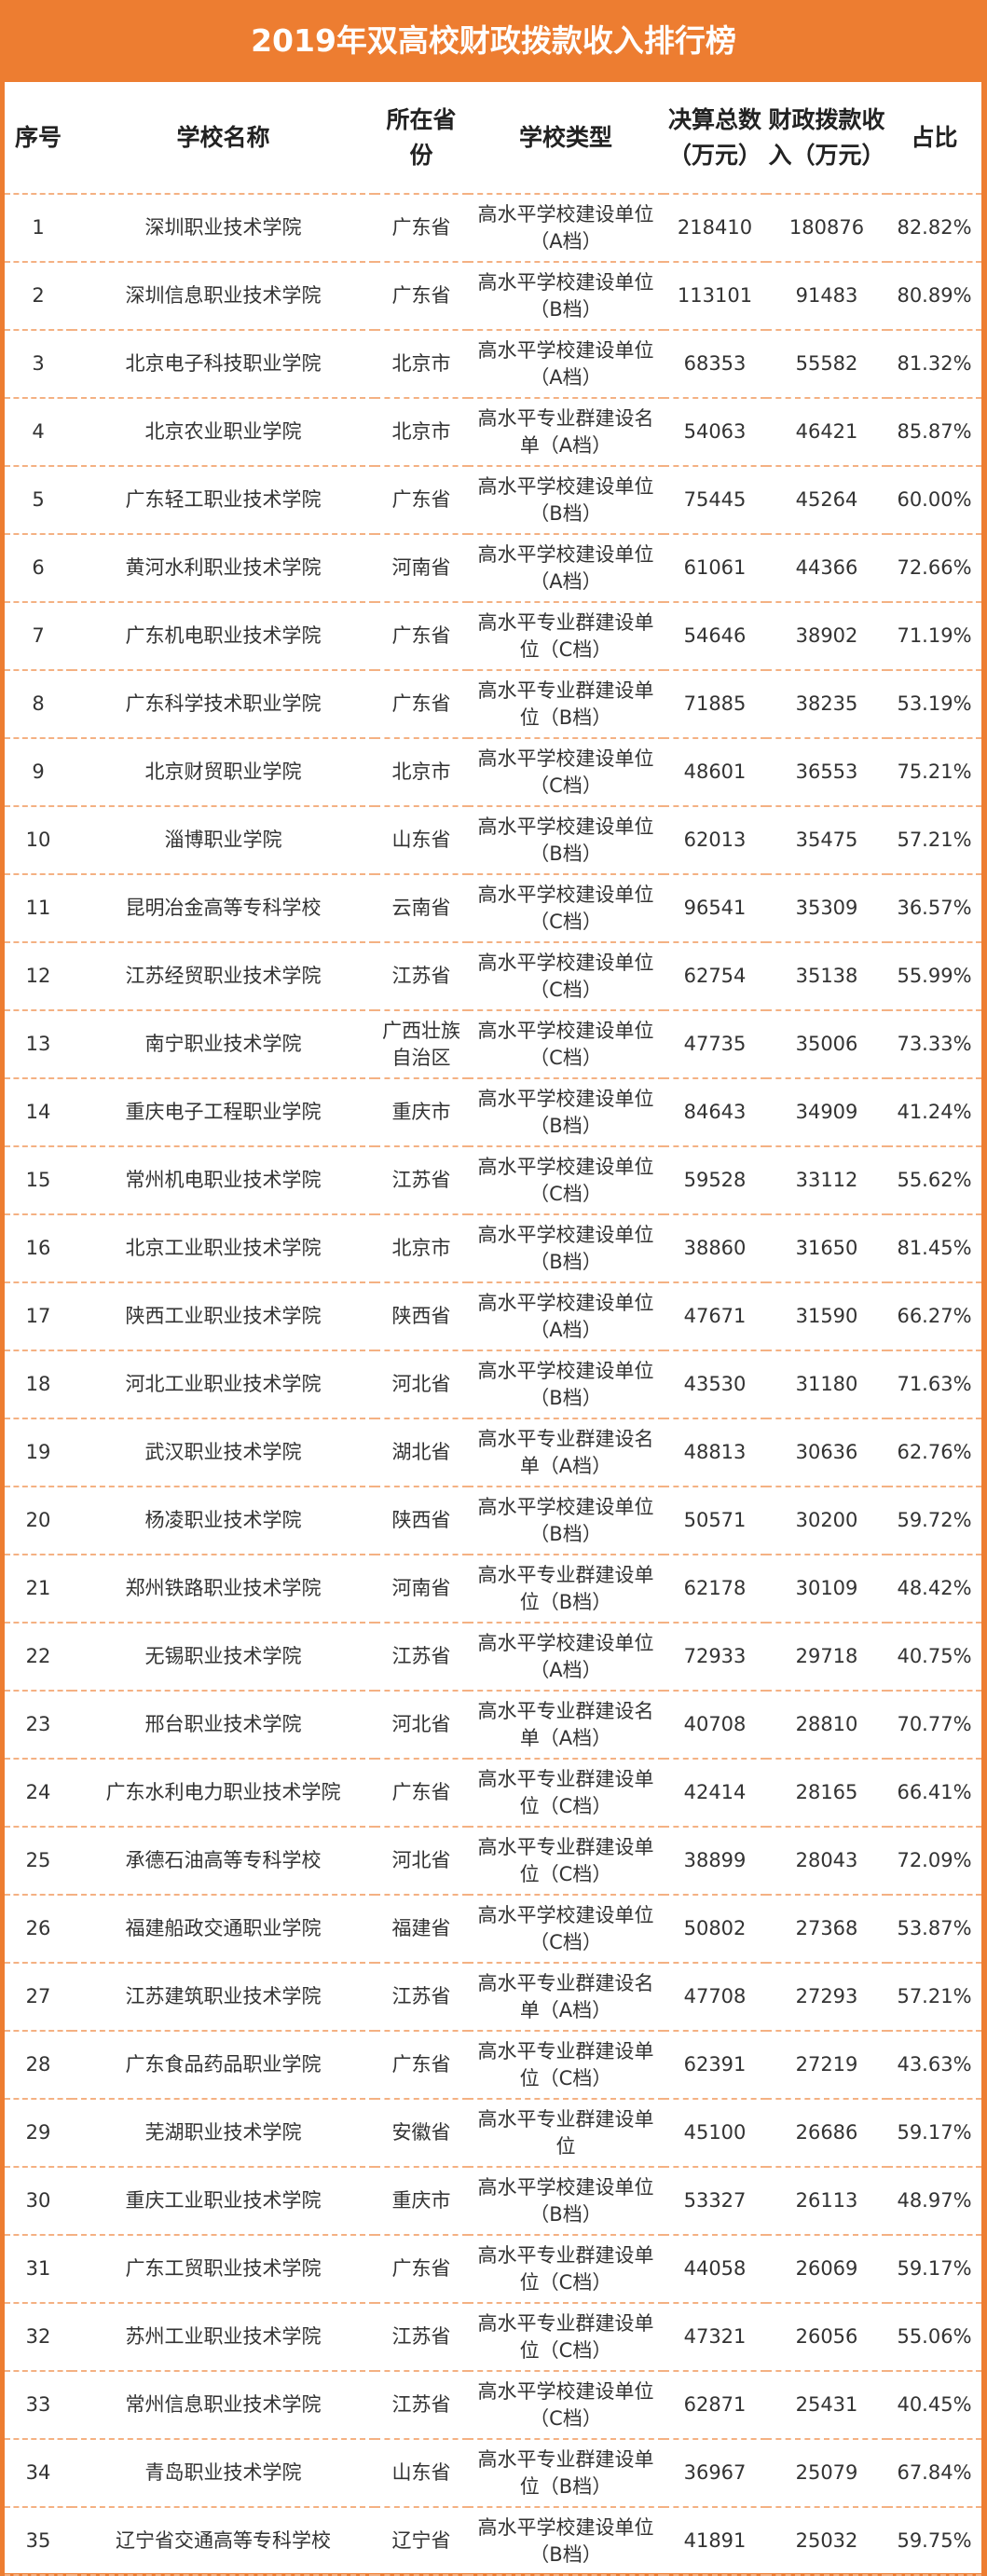 This screenshot has height=2576, width=987. Describe the element at coordinates (224, 1521) in the screenshot. I see `school-name-cell: 杨凌职业技术学院` at that location.